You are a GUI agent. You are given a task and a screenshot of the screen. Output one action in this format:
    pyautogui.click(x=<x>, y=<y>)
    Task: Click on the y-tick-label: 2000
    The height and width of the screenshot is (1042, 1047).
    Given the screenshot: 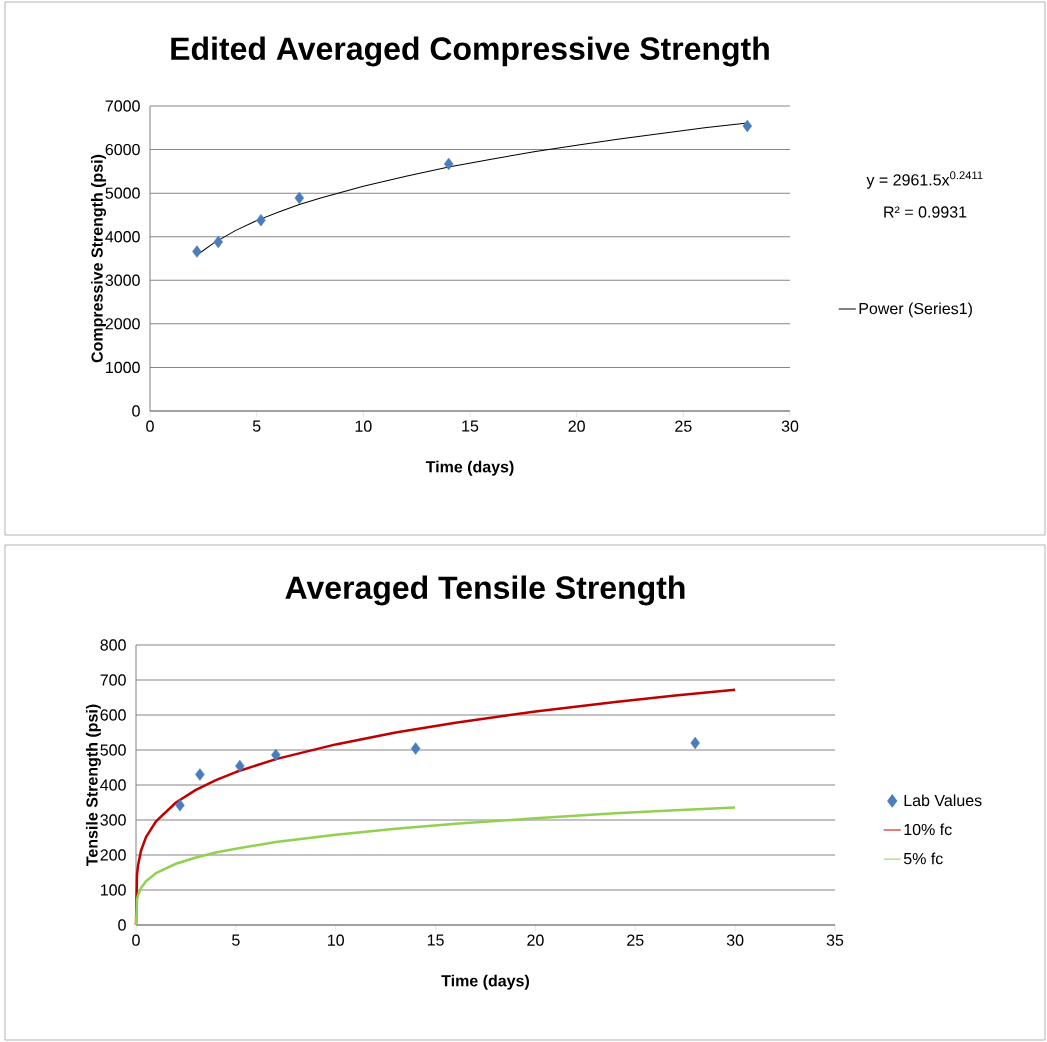 What is the action you would take?
    pyautogui.click(x=122, y=324)
    